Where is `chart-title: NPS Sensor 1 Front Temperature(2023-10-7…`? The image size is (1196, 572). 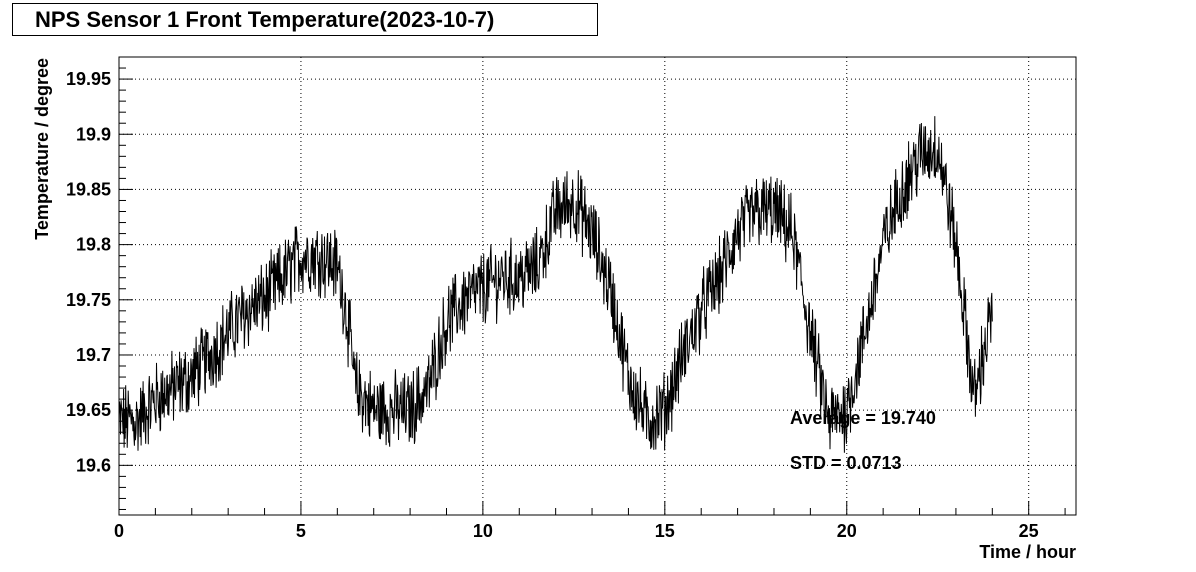
chart-title: NPS Sensor 1 Front Temperature(2023-10-7… is located at coordinates (305, 19).